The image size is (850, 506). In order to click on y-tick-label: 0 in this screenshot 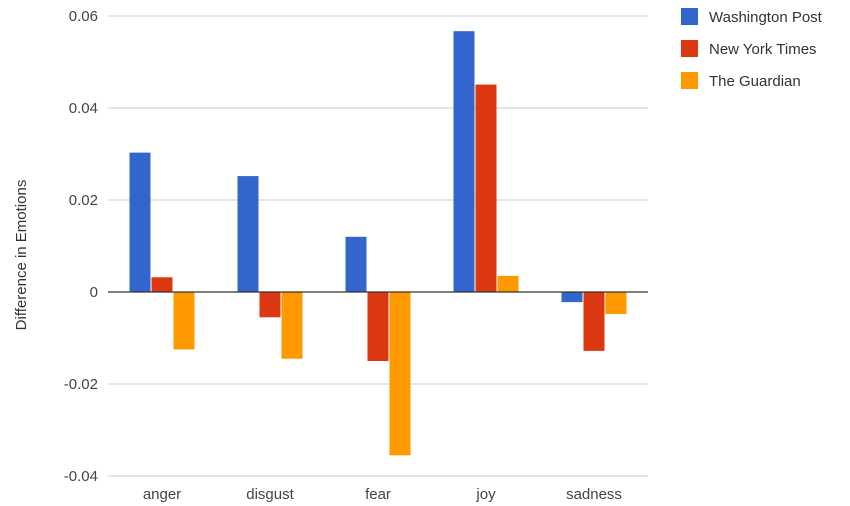, I will do `click(94, 292)`.